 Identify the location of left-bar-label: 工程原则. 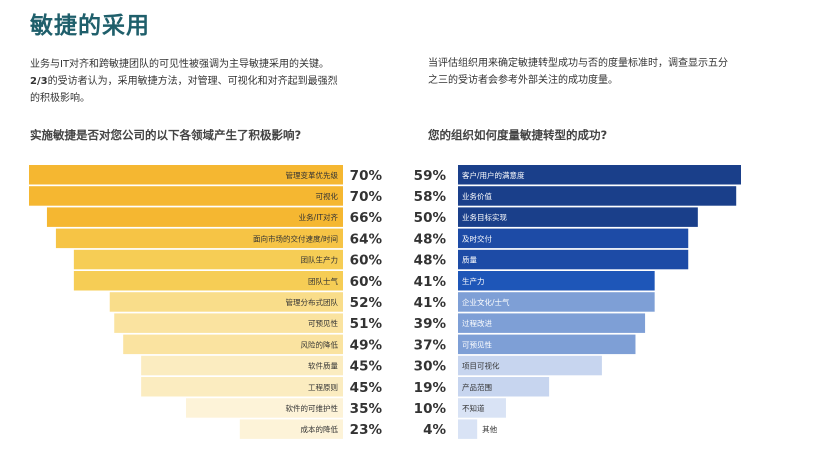
(323, 387).